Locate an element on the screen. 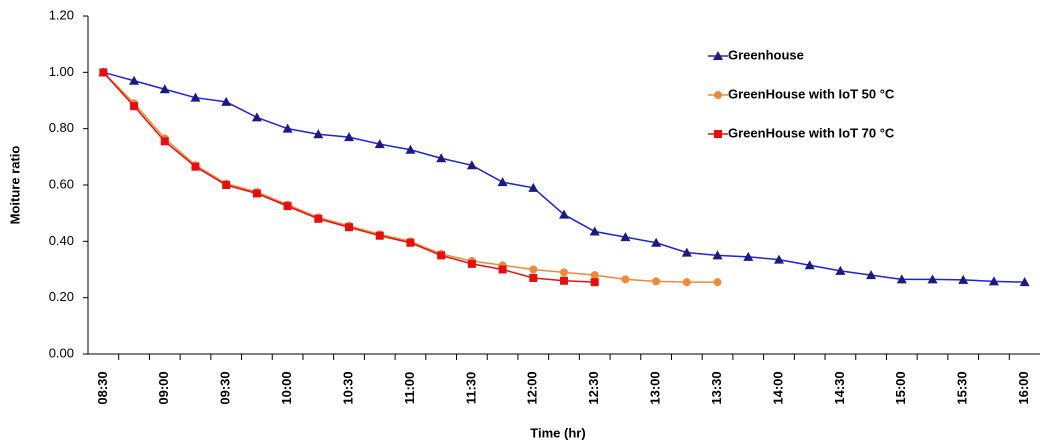 The image size is (1043, 444). legend-label: GreenHouse with IoT 50 °C is located at coordinates (811, 93).